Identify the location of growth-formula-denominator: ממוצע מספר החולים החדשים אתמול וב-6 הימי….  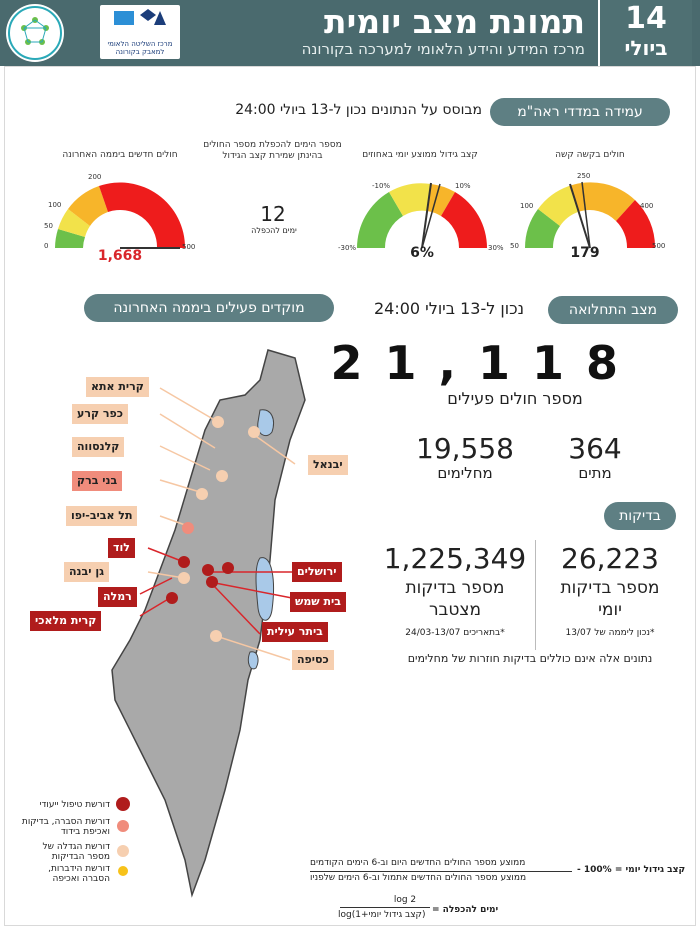
(418, 878).